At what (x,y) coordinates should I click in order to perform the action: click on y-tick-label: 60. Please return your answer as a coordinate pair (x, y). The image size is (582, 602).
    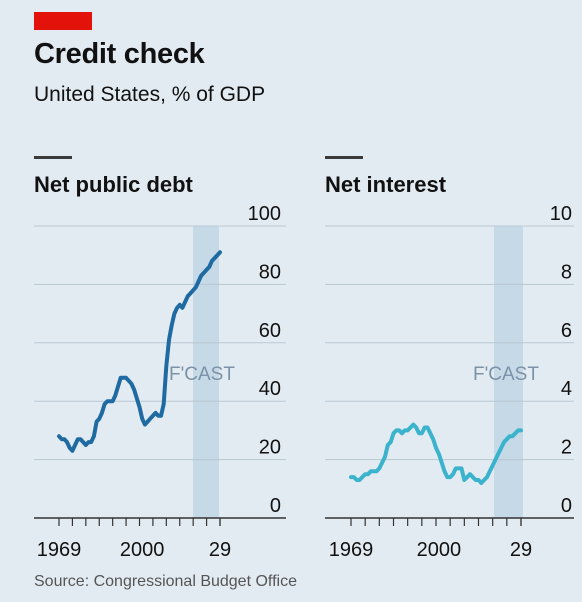
    Looking at the image, I should click on (270, 331).